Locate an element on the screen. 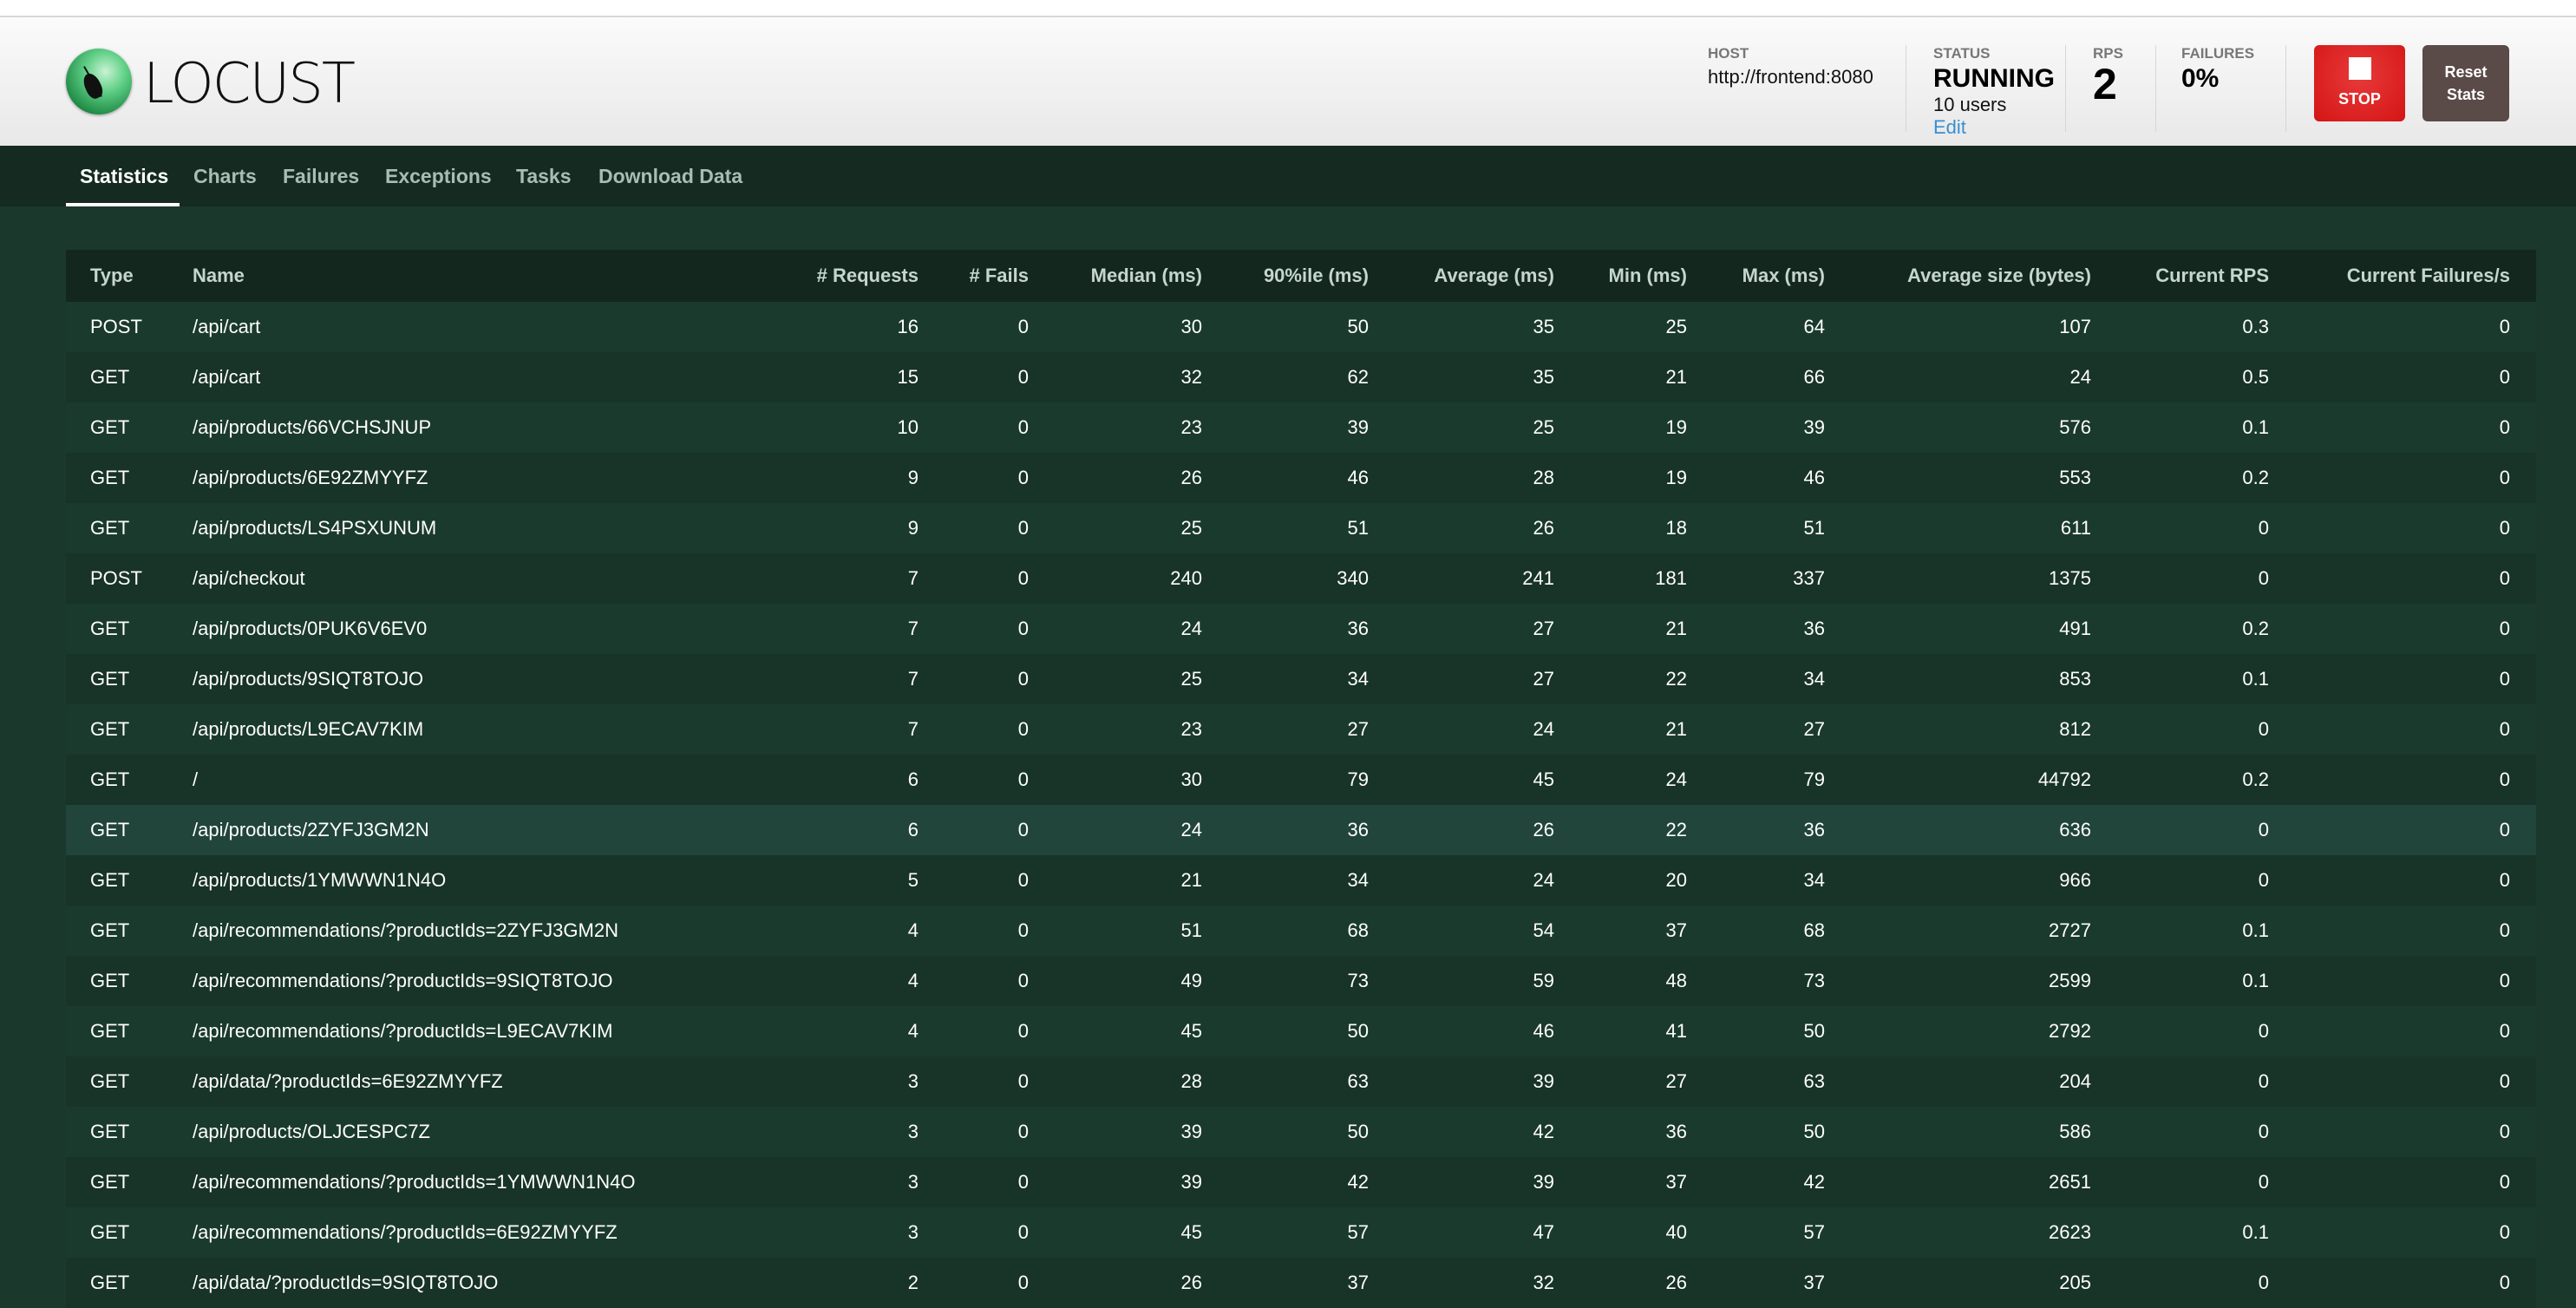 Image resolution: width=2576 pixels, height=1308 pixels. host-stat: HOST http://frontend:8080 is located at coordinates (1790, 66).